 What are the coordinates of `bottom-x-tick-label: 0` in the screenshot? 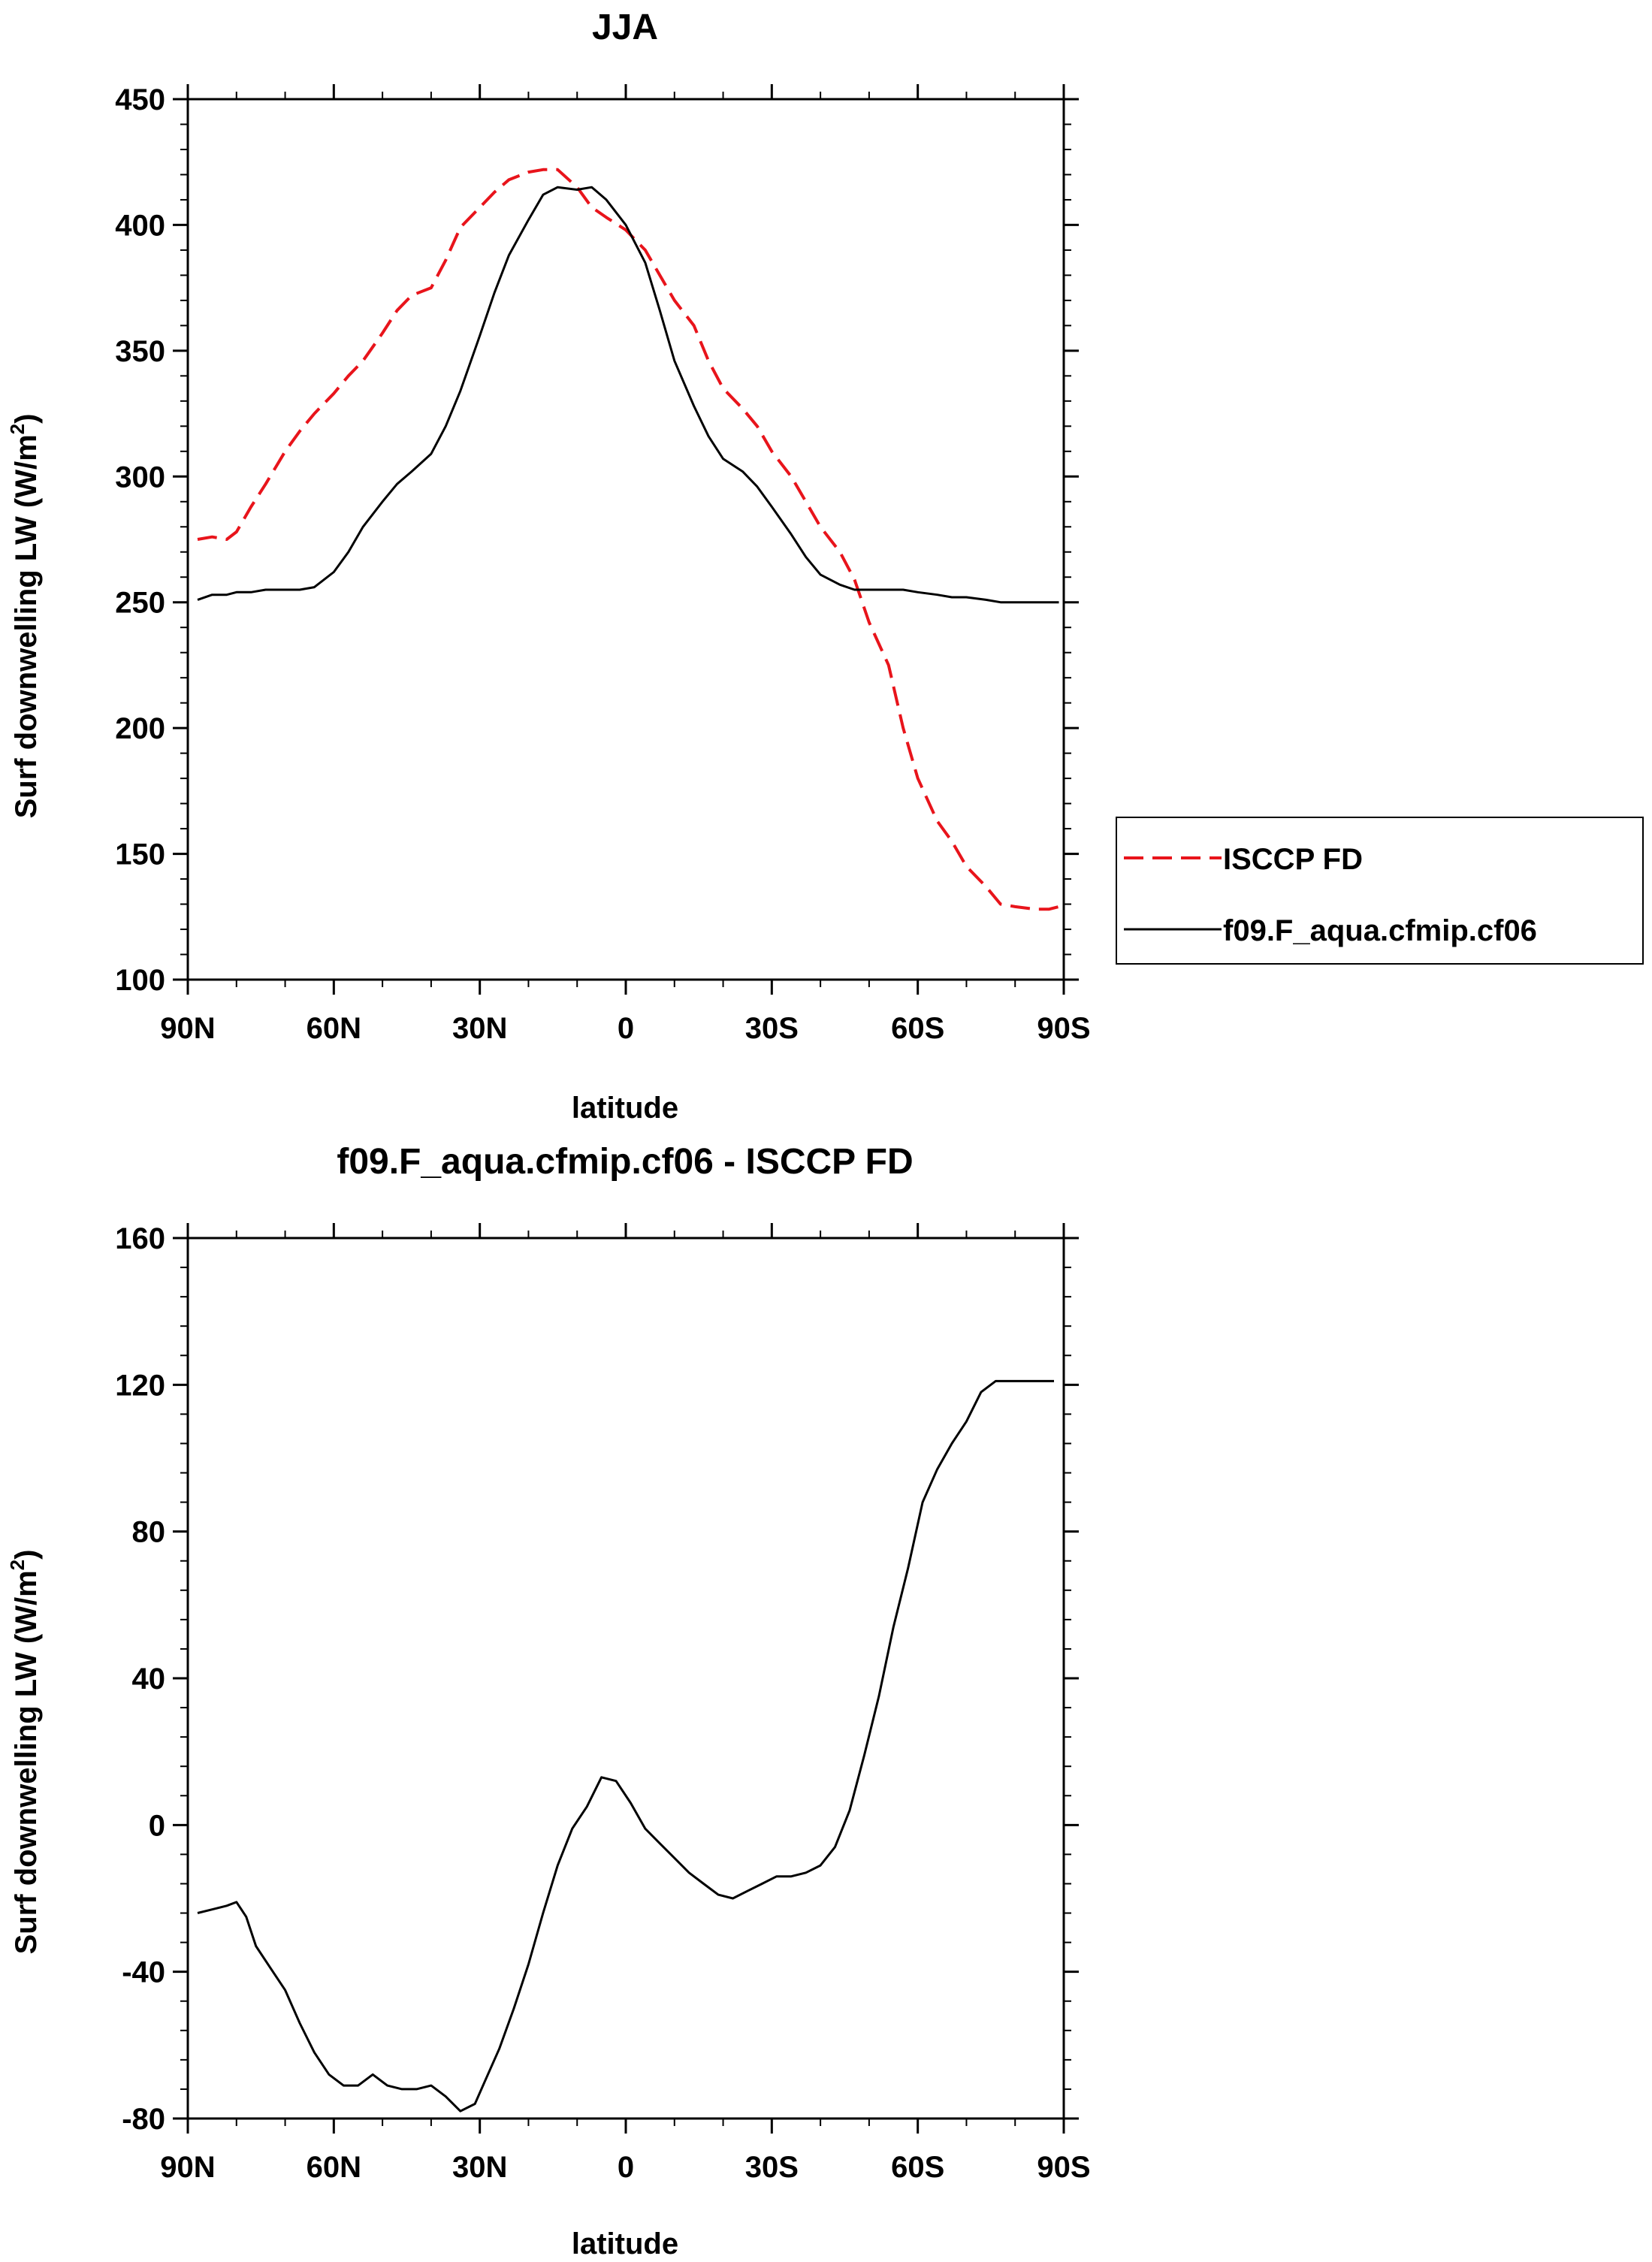 It's located at (626, 2167).